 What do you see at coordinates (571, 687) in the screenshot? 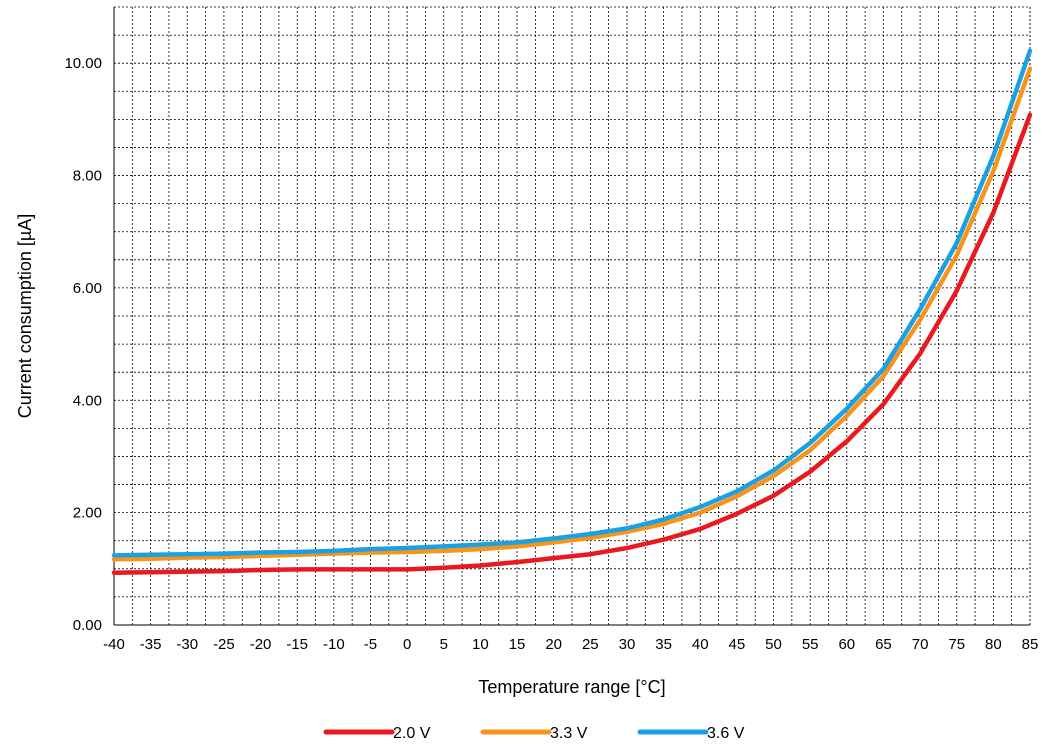
I see `x-axis-title: Temperature range [°C]` at bounding box center [571, 687].